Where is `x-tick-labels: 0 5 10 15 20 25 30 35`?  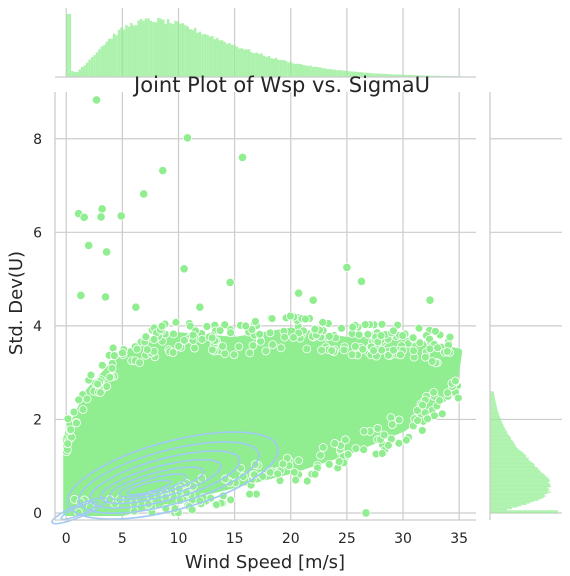
x-tick-labels: 0 5 10 15 20 25 30 35 is located at coordinates (265, 539).